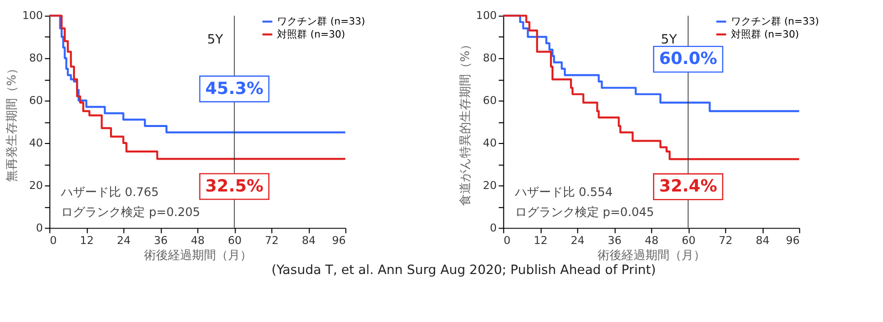 The width and height of the screenshot is (883, 322). I want to click on annotation: ログランク検定 p=0.045, so click(584, 211).